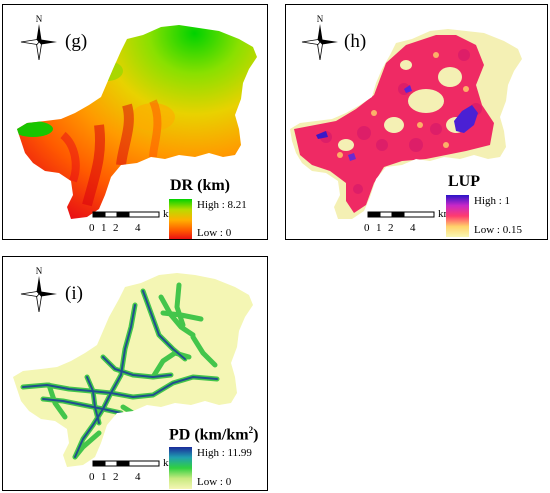  I want to click on legend-high-g: High : 8.21, so click(222, 205).